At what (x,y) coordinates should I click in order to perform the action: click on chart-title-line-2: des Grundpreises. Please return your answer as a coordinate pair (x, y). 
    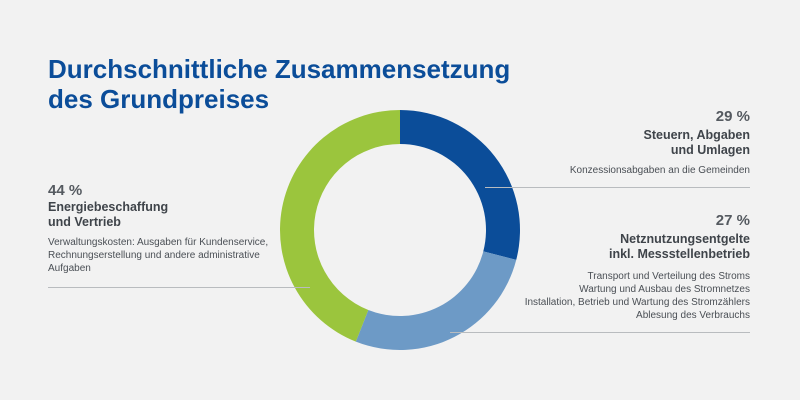
    Looking at the image, I should click on (159, 99).